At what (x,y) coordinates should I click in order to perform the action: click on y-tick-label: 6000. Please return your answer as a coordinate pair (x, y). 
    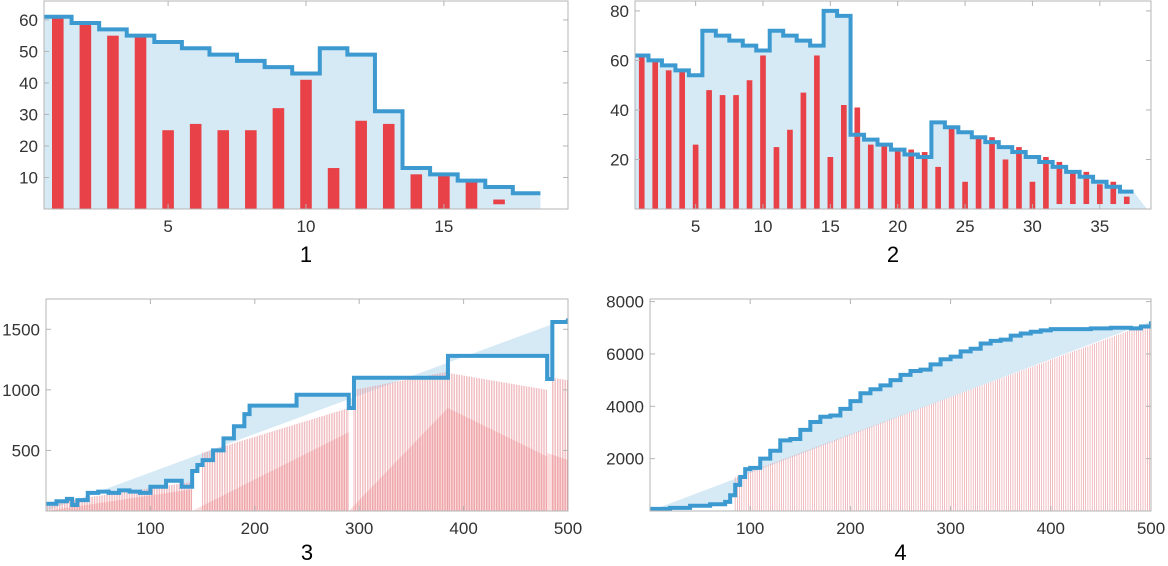
    Looking at the image, I should click on (625, 354).